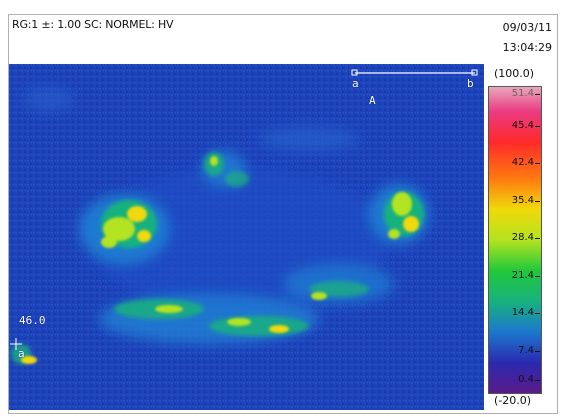 This screenshot has height=417, width=566. What do you see at coordinates (513, 400) in the screenshot?
I see `colorbar-min-label: (-20.0)` at bounding box center [513, 400].